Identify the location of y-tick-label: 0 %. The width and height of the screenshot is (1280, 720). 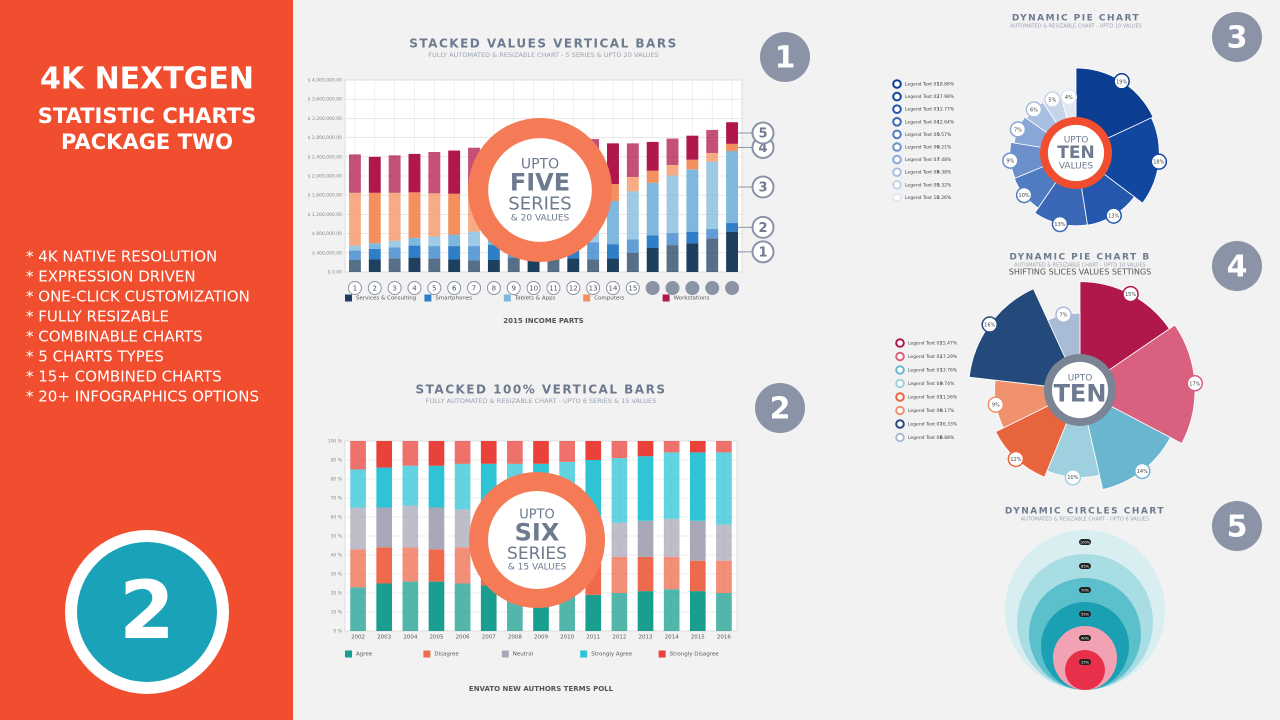
(337, 632).